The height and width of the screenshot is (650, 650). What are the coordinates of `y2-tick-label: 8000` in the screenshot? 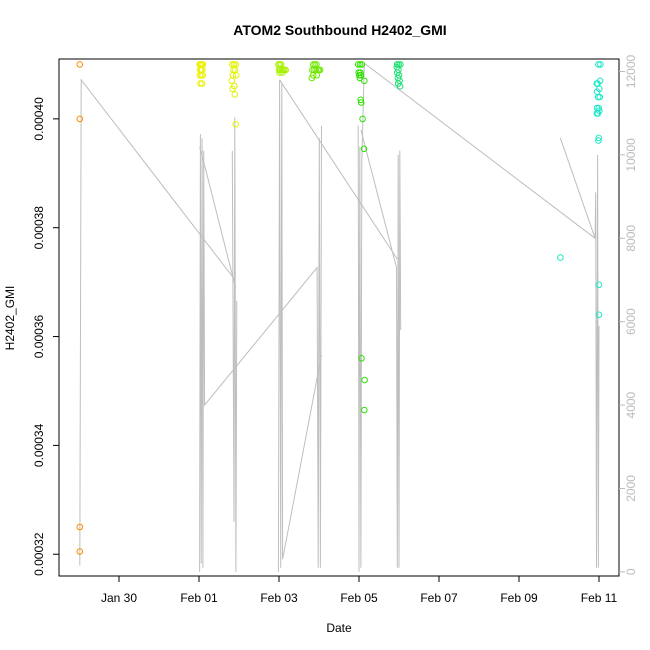 It's located at (631, 238).